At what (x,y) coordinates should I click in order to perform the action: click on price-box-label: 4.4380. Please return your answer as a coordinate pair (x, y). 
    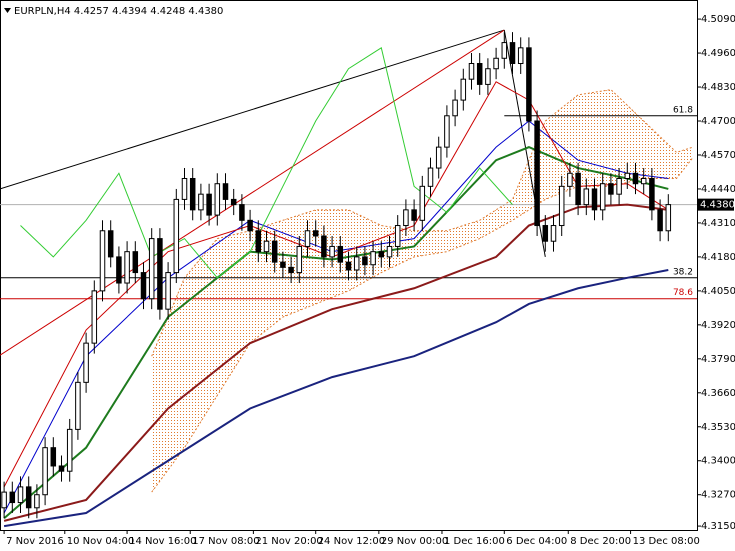
    Looking at the image, I should click on (717, 205).